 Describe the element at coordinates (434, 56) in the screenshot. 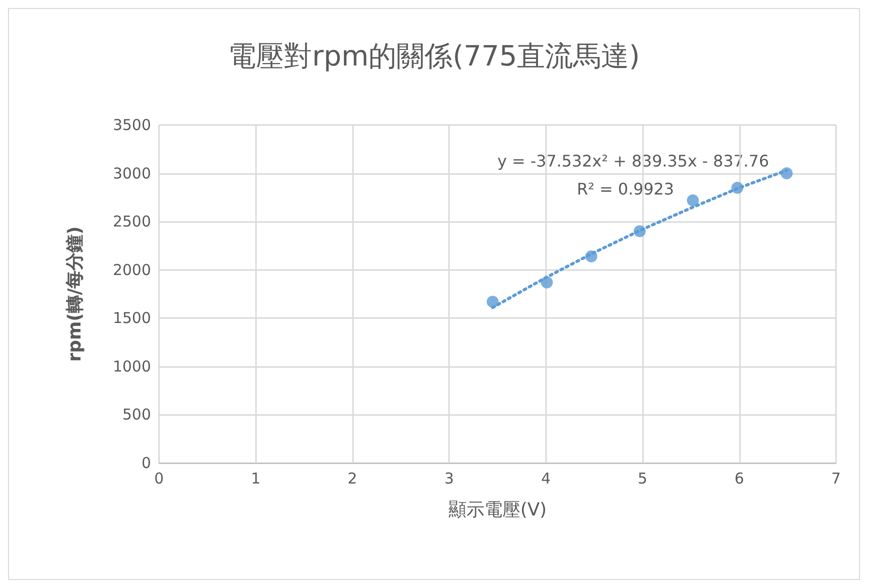

I see `chart-title: 電壓對rpm的關係(775直流馬達)` at that location.